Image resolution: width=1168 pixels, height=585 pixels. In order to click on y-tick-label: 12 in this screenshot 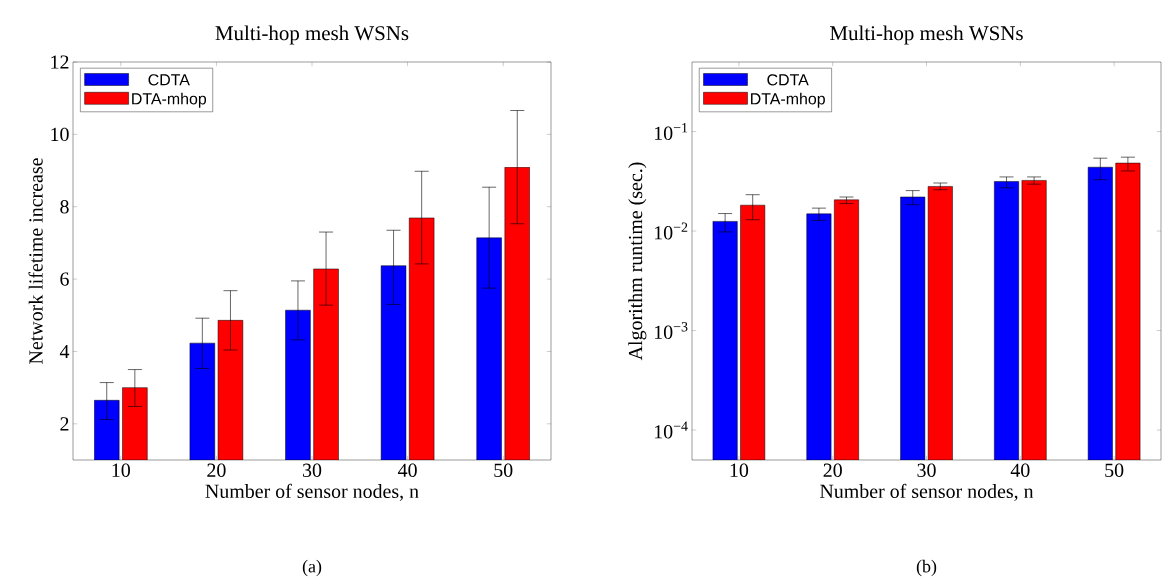, I will do `click(60, 62)`.